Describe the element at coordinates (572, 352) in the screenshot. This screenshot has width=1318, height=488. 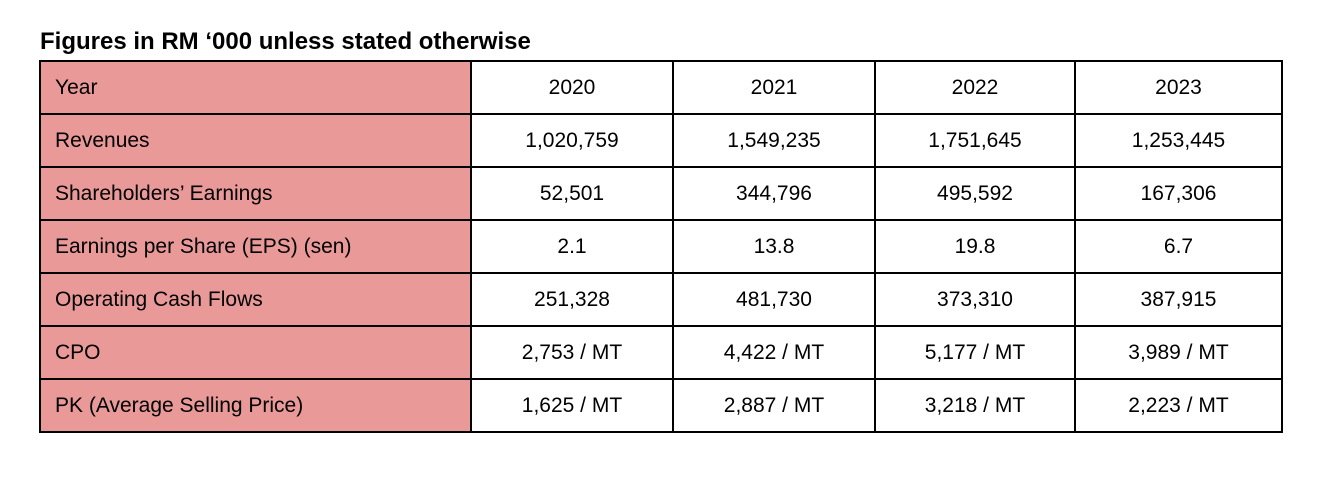
I see `table-cell: 2,753 / MT` at that location.